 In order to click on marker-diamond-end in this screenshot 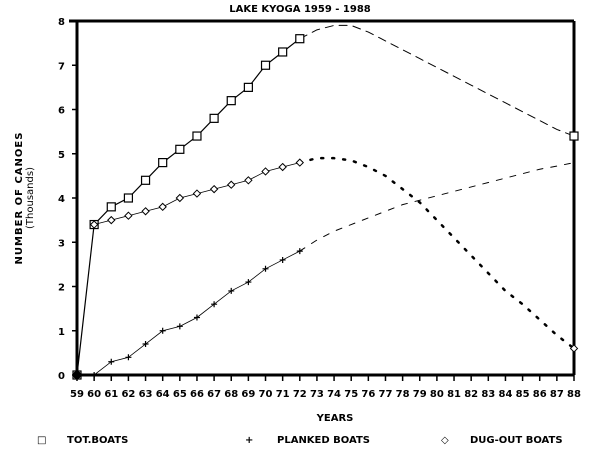, I will do `click(574, 348)`.